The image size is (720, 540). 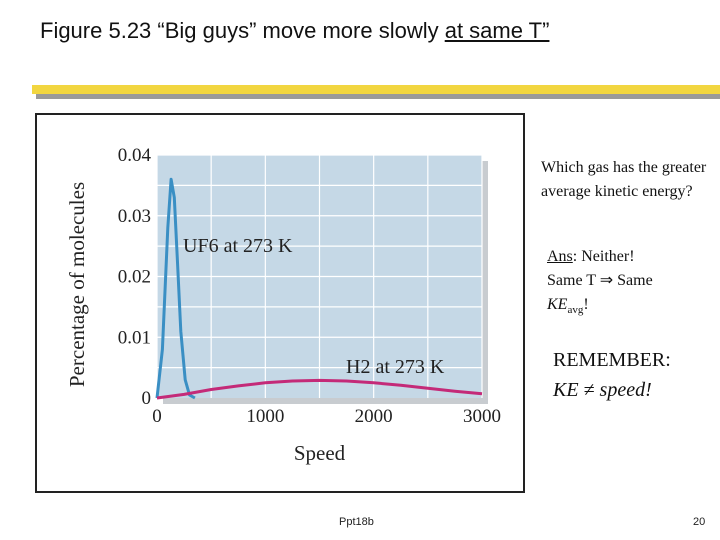 I want to click on y-tick-label: 0.01, so click(x=134, y=337).